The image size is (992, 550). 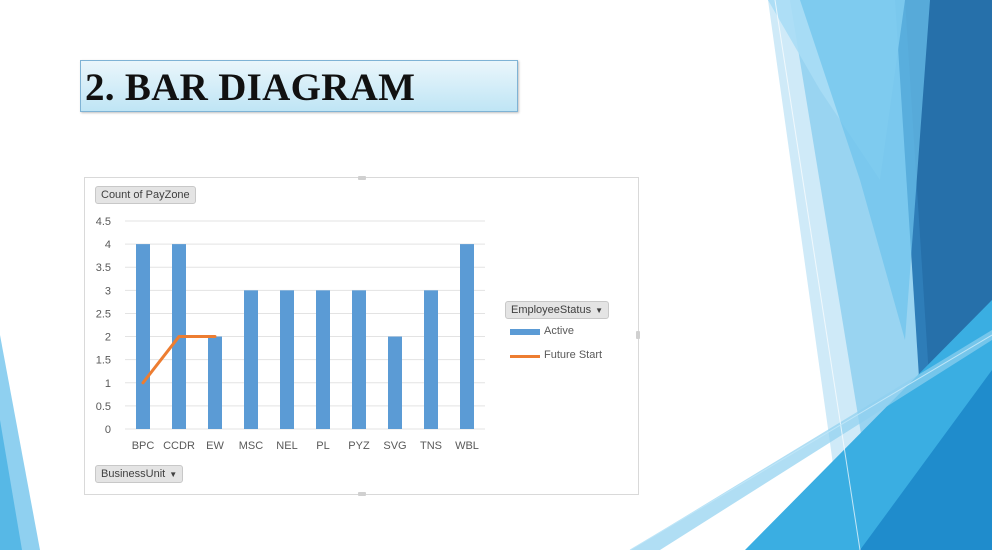 What do you see at coordinates (179, 360) in the screenshot?
I see `line-series-future-start` at bounding box center [179, 360].